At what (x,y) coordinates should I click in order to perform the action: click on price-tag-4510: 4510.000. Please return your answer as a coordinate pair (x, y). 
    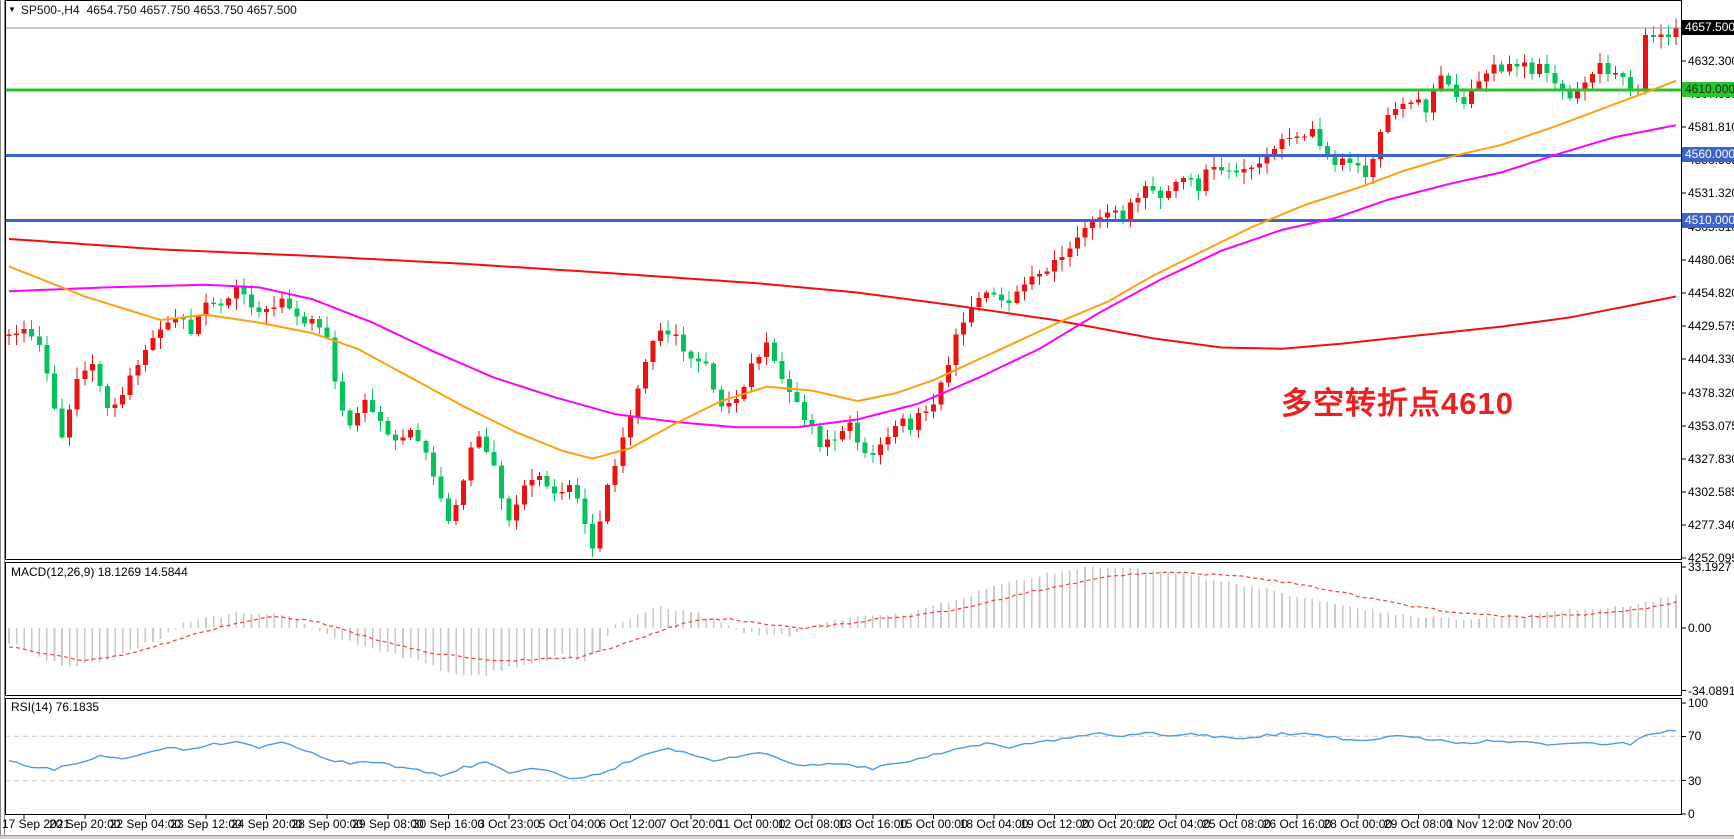
    Looking at the image, I should click on (1708, 220).